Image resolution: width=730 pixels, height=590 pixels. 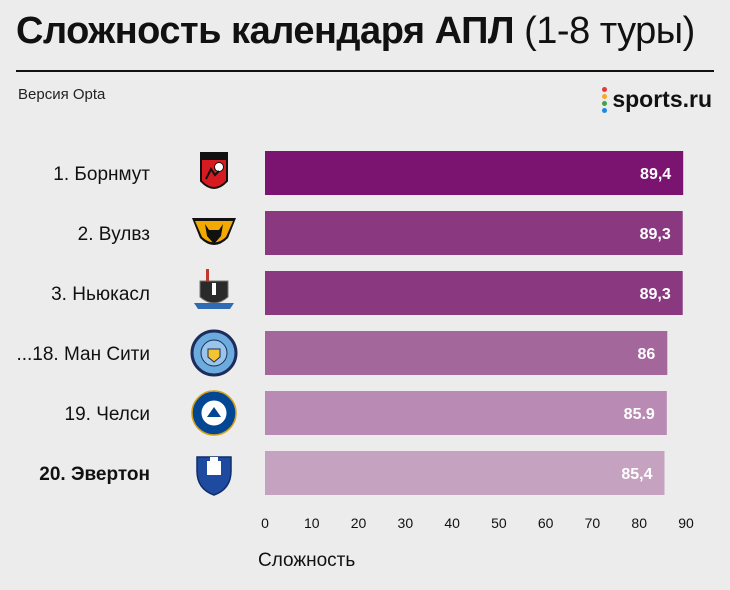 What do you see at coordinates (499, 523) in the screenshot?
I see `x-tick-label: 50` at bounding box center [499, 523].